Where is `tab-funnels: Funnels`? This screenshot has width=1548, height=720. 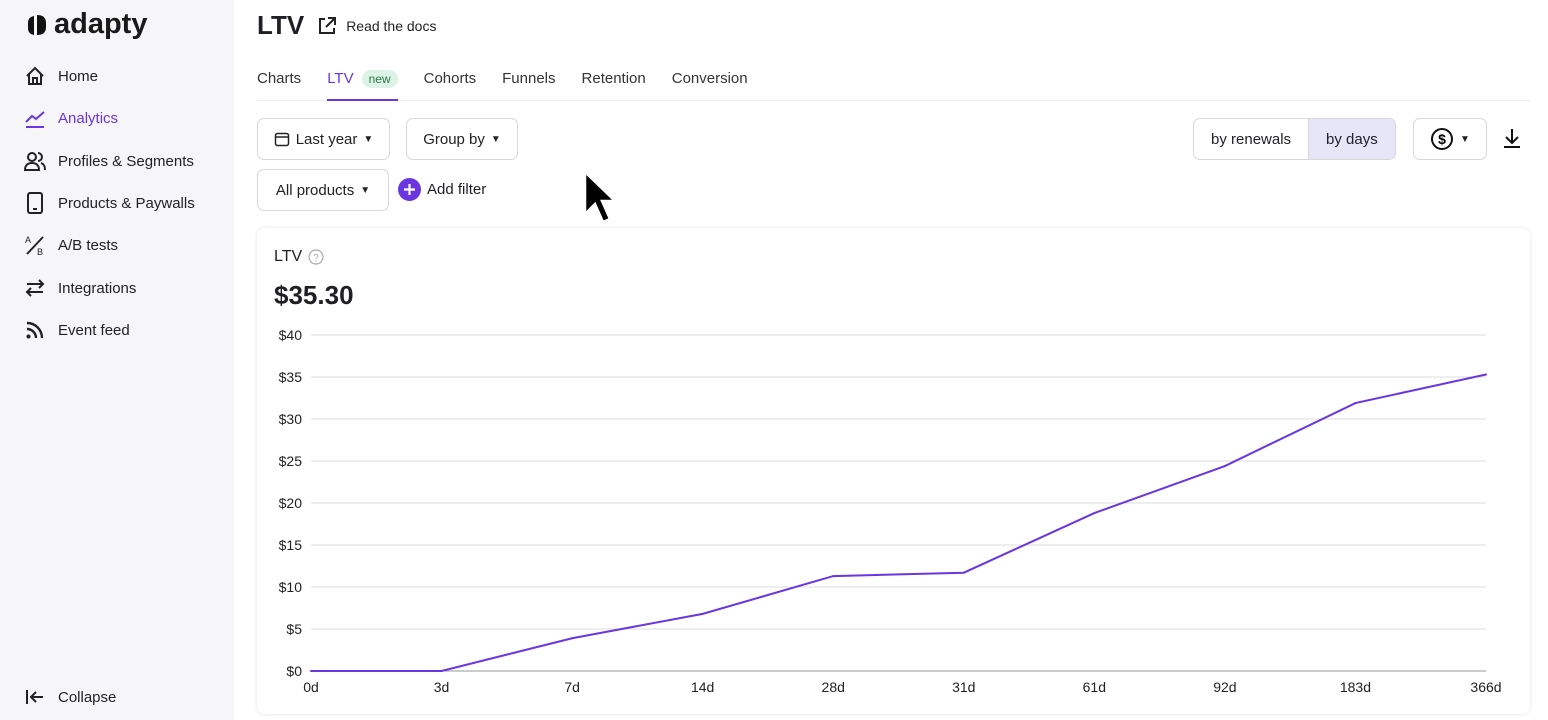 tab-funnels: Funnels is located at coordinates (528, 83).